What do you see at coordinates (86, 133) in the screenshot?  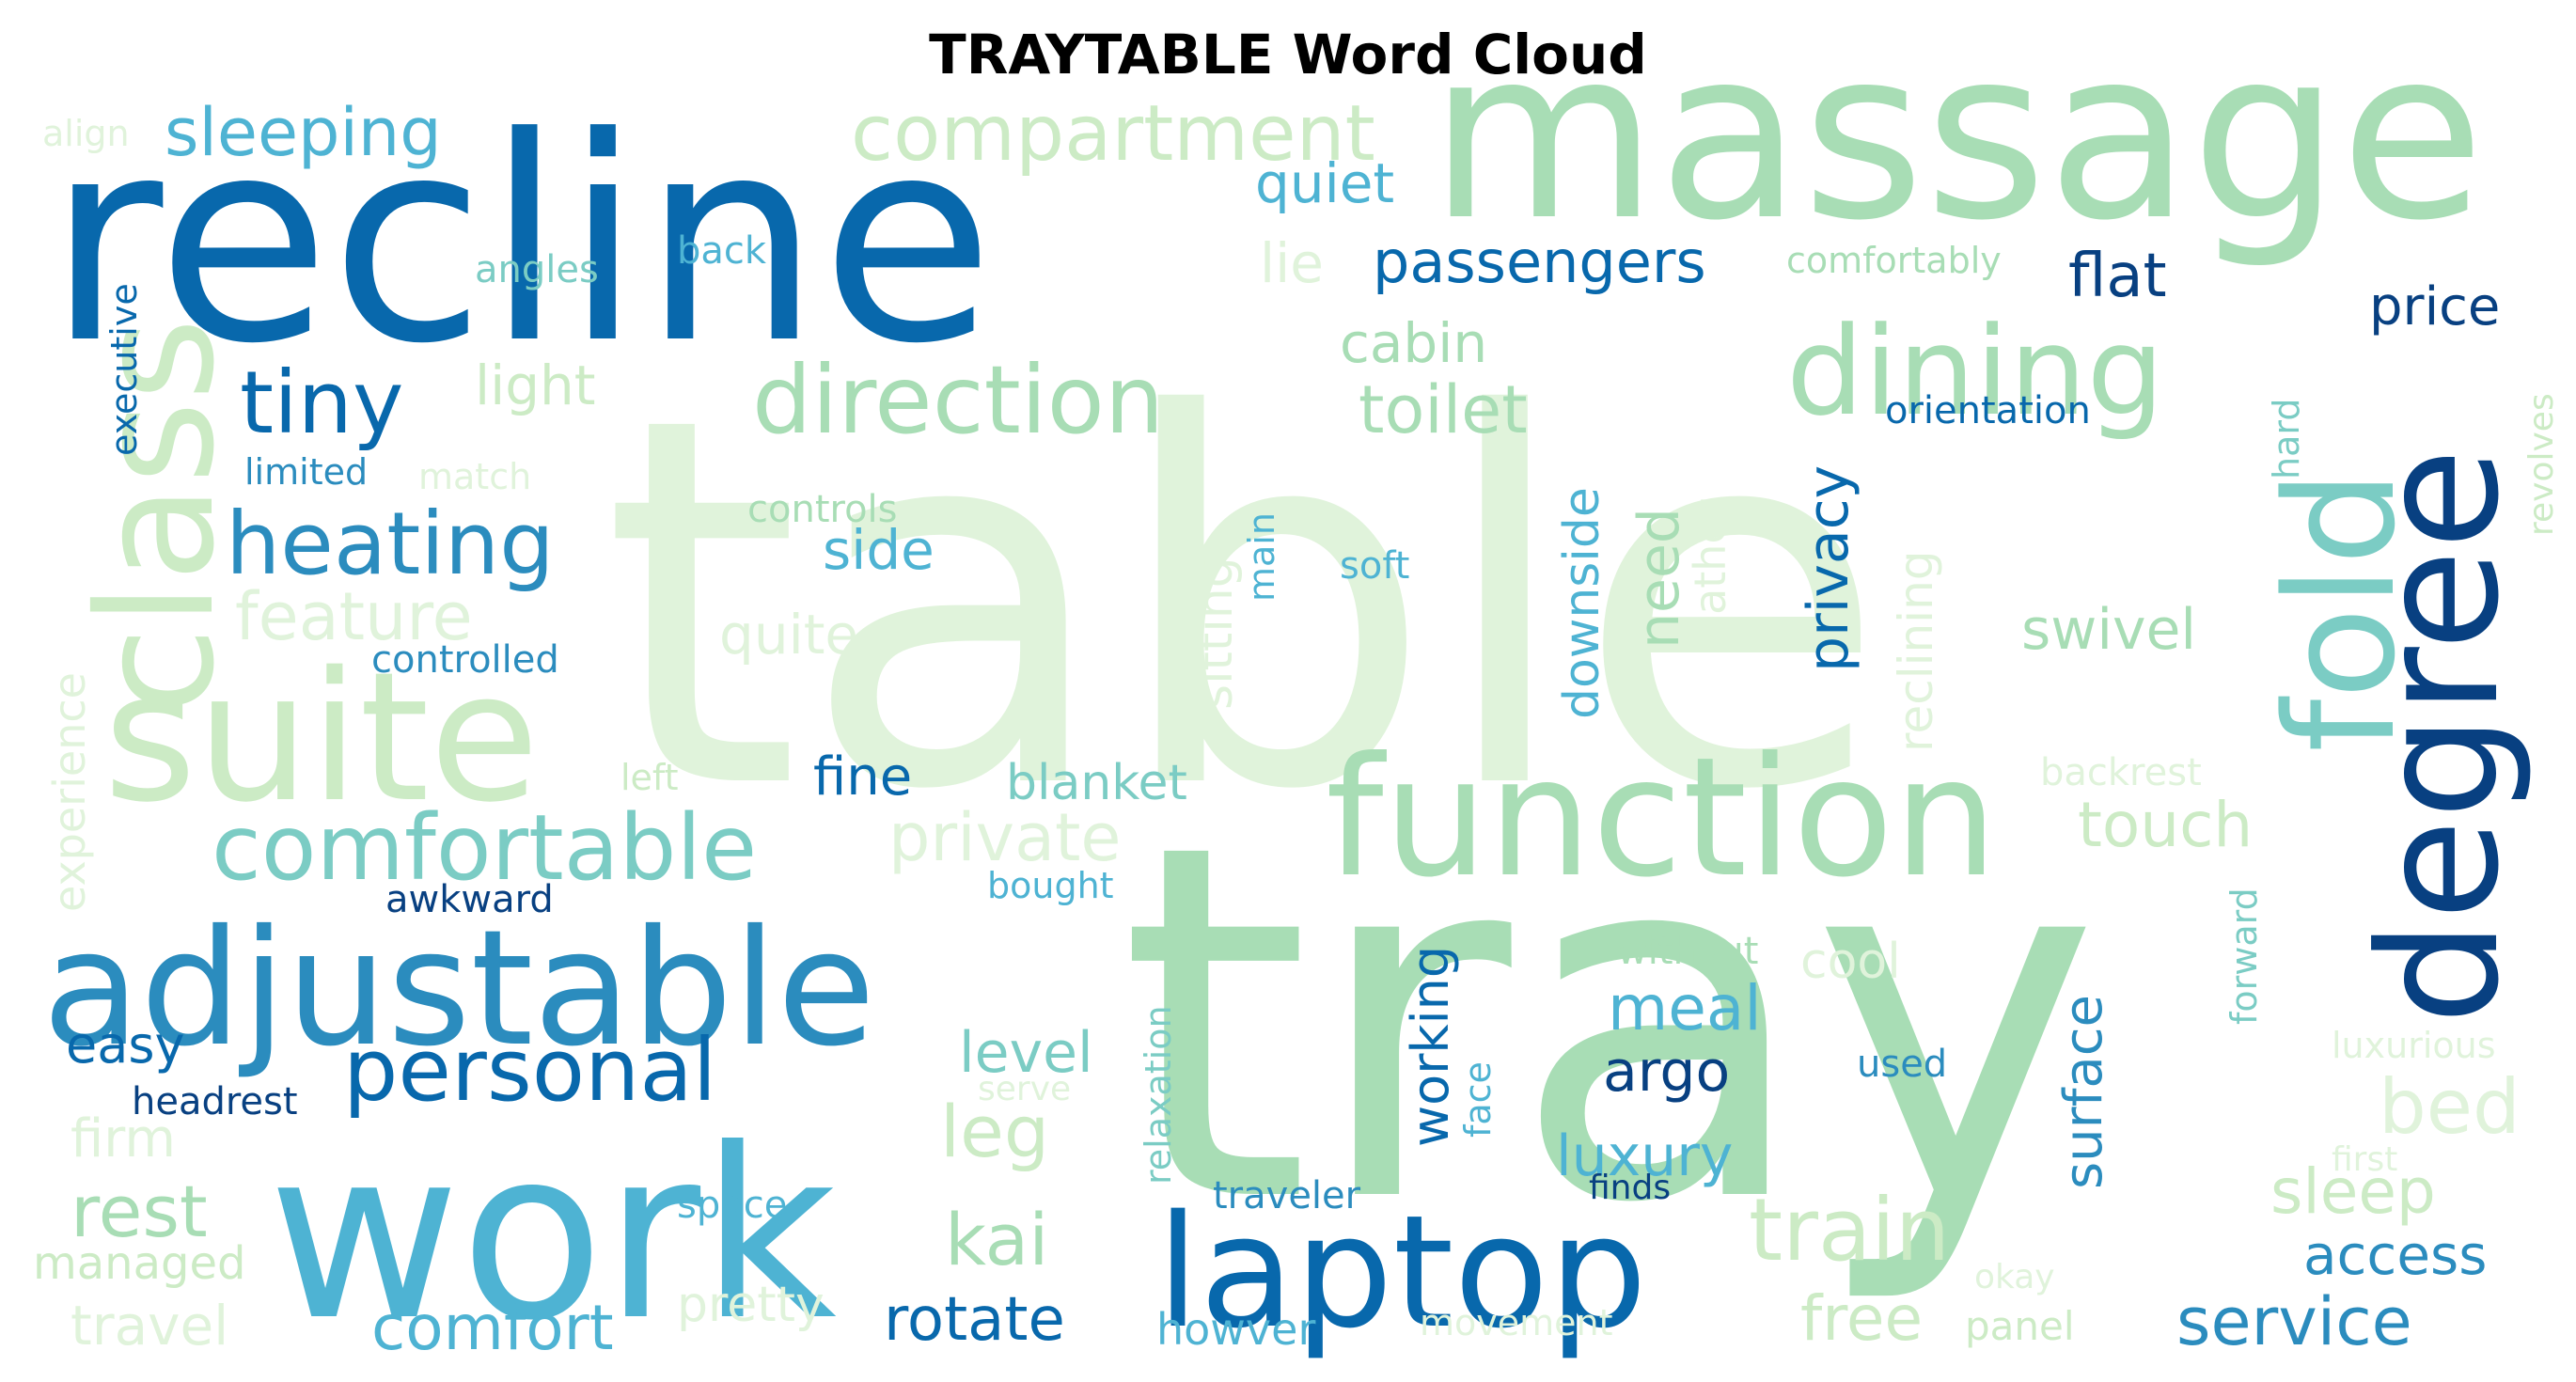 I see `word-align: align` at bounding box center [86, 133].